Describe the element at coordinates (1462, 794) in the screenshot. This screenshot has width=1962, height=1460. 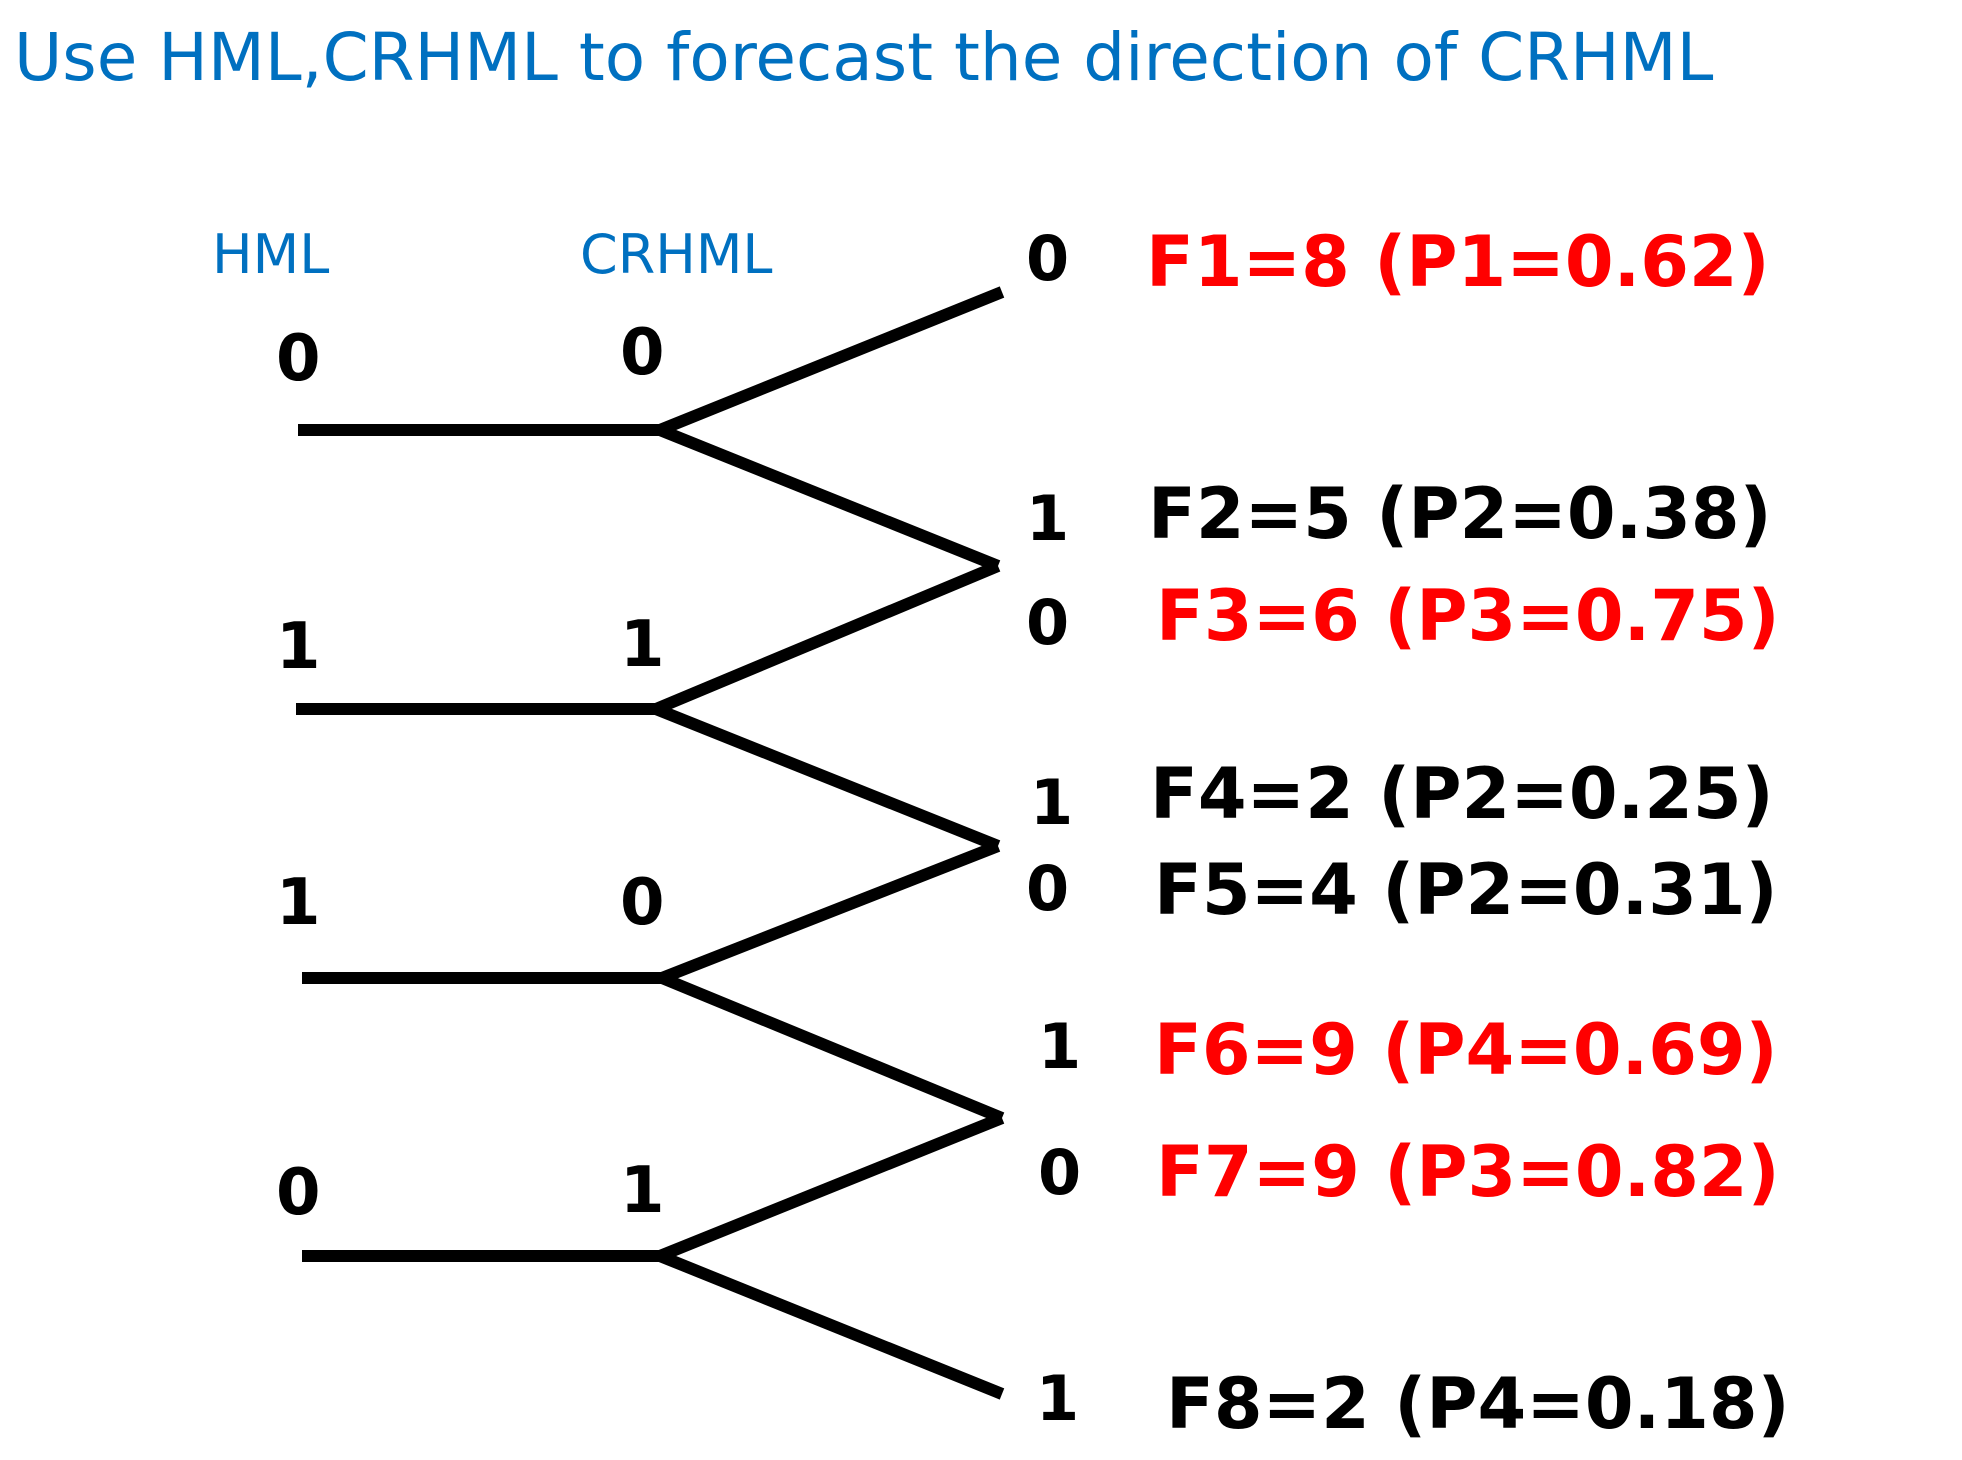
I see `outcome-f4: F4=2 (P2=0.25)` at that location.